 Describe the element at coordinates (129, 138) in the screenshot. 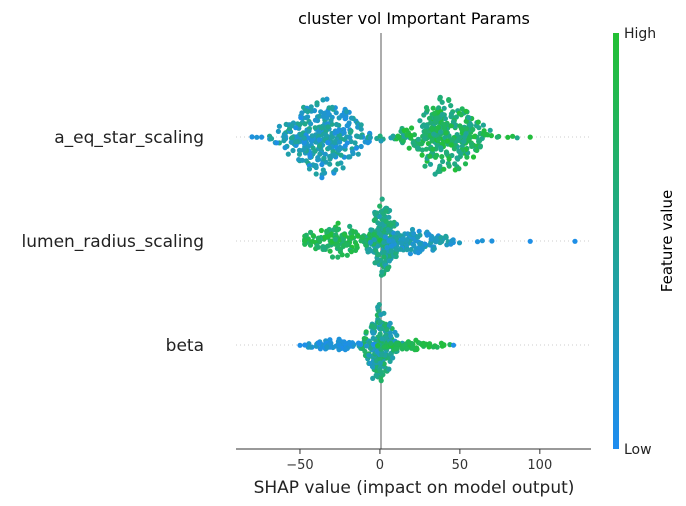

I see `feature-label: a_eq_star_scaling` at that location.